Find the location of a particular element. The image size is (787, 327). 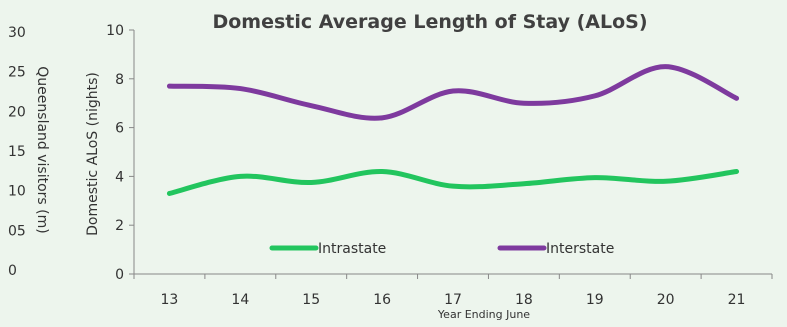

x-tick-label: 16 is located at coordinates (382, 300).